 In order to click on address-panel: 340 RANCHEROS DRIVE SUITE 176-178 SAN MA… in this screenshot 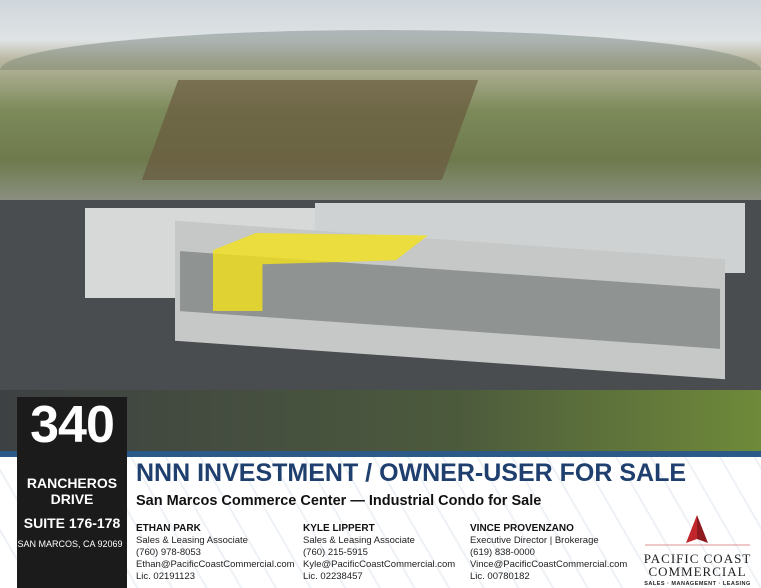, I will do `click(72, 492)`.